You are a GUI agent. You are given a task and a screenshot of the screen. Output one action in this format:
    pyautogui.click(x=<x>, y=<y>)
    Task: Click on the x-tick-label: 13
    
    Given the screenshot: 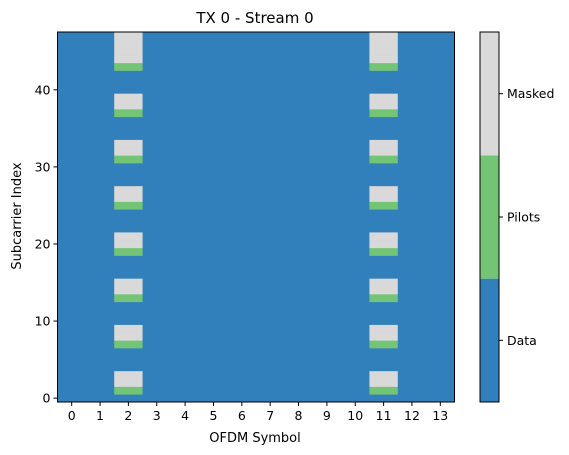 What is the action you would take?
    pyautogui.click(x=440, y=415)
    